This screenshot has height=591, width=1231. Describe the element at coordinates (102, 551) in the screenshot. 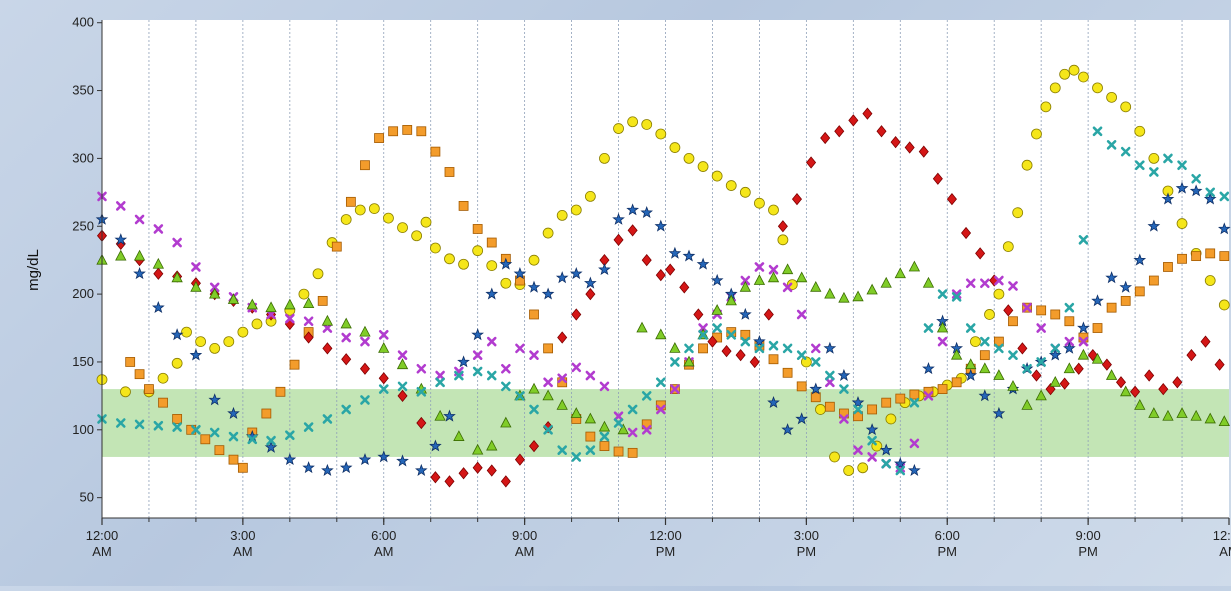

I see `x-tick-label-ampm: AM` at that location.